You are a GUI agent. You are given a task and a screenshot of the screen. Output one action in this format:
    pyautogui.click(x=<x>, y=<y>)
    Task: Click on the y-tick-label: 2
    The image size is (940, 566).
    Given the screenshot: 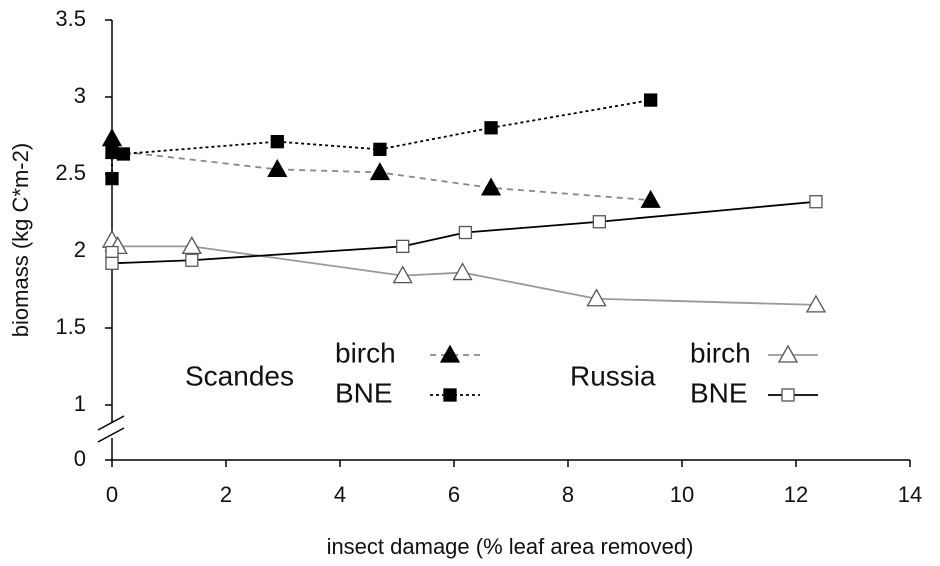 What is the action you would take?
    pyautogui.click(x=80, y=249)
    